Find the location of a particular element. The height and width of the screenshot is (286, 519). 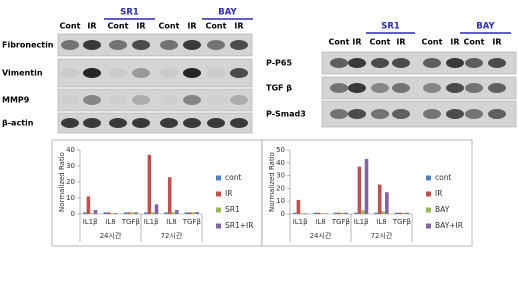

y-tick-label: 30 is located at coordinates (70, 166).